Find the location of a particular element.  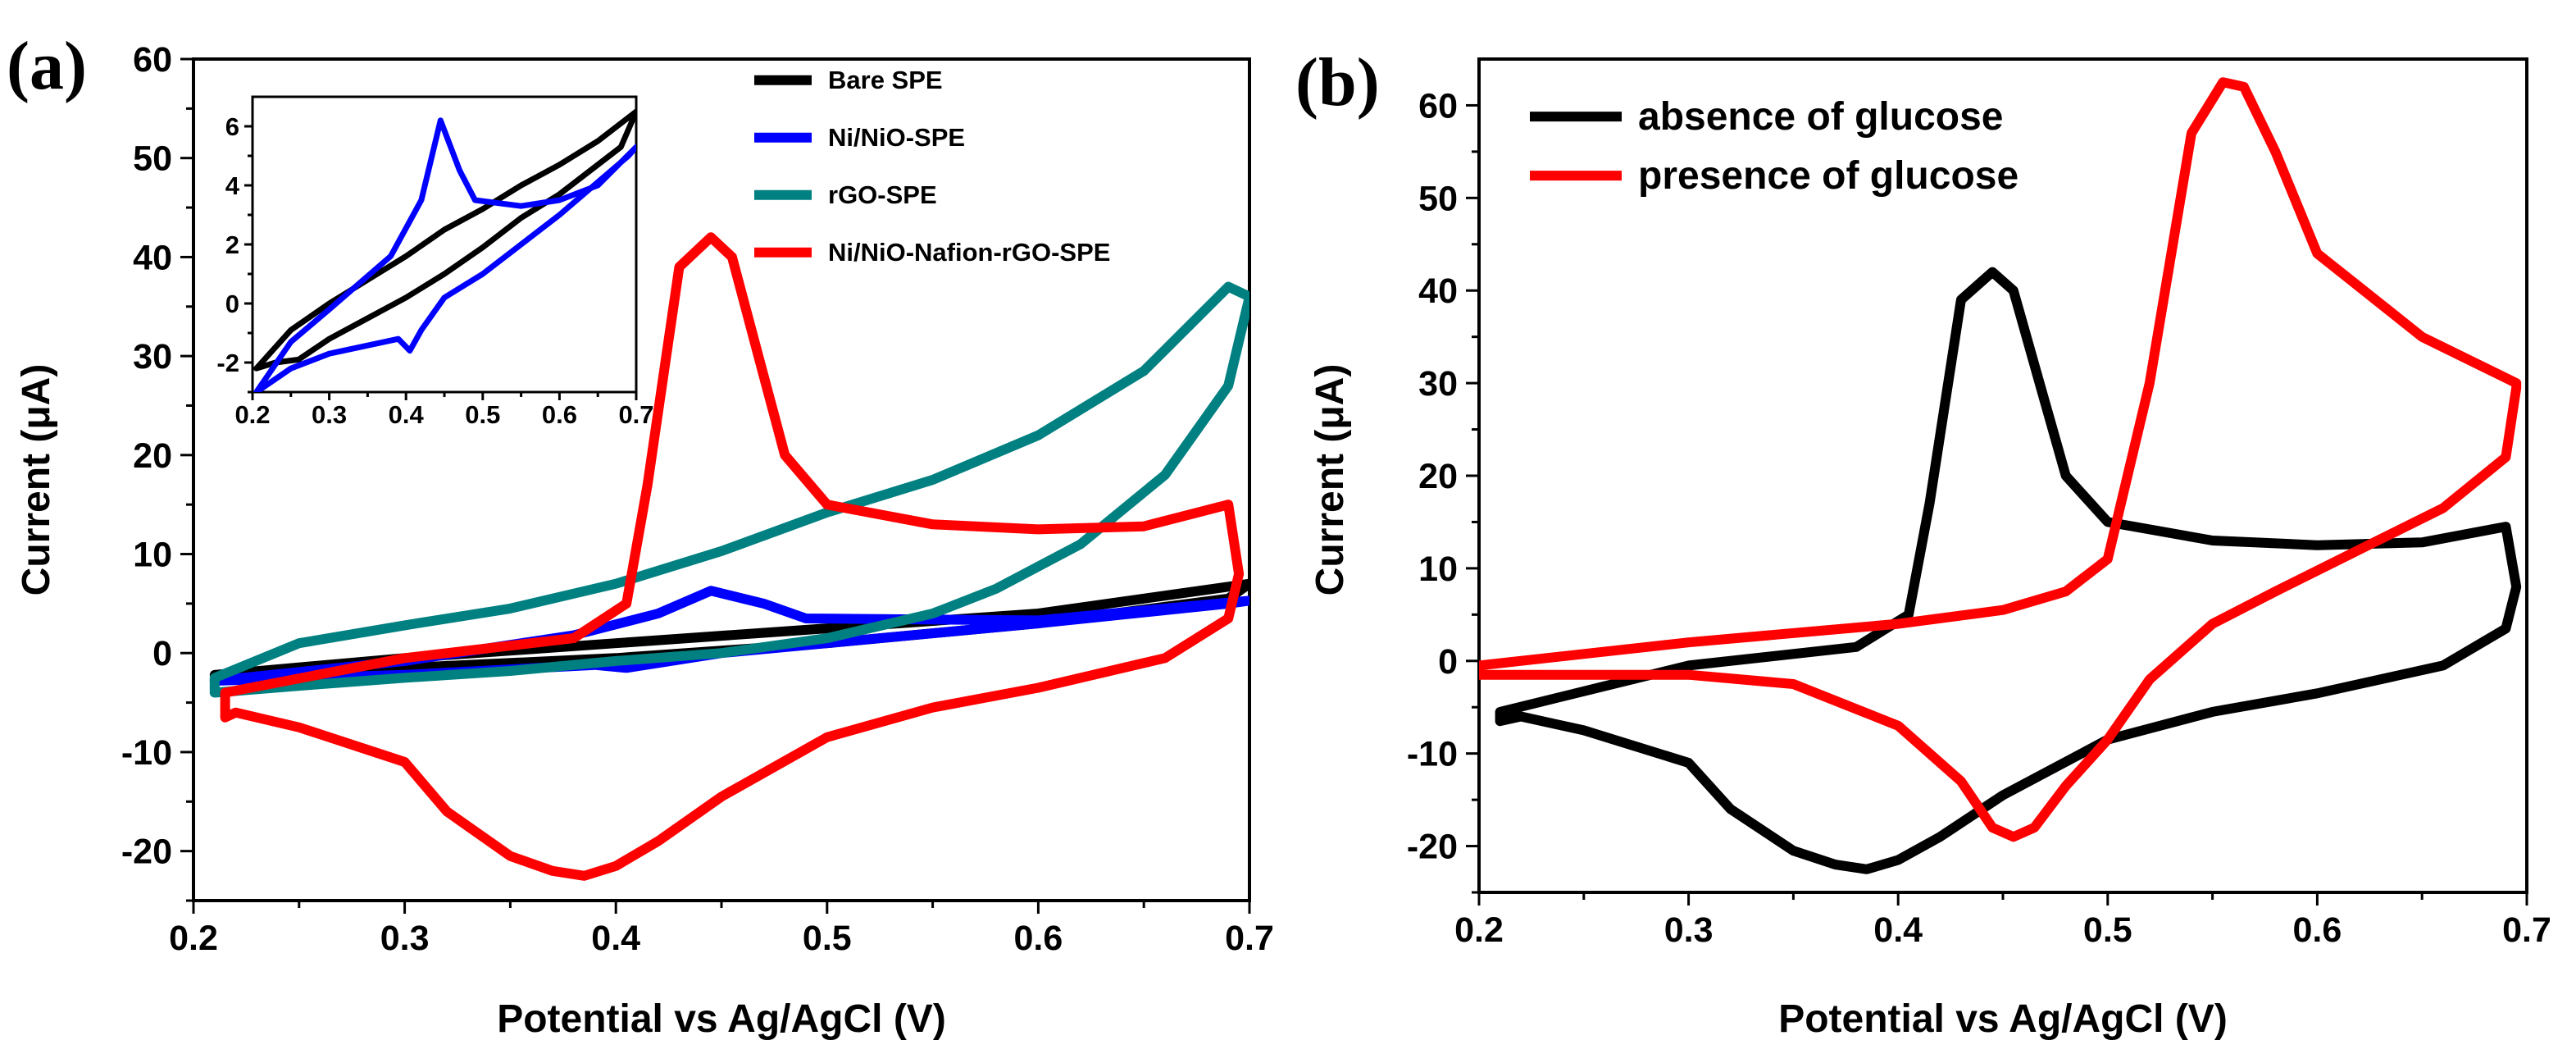

inset-x-tick-label: 0.6 is located at coordinates (559, 415).